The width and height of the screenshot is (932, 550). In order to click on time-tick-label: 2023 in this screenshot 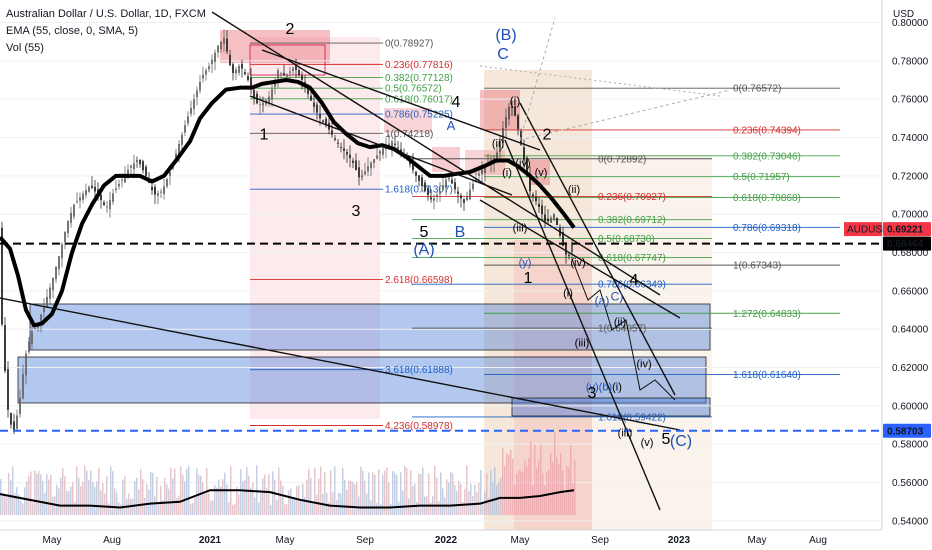, I will do `click(679, 540)`.